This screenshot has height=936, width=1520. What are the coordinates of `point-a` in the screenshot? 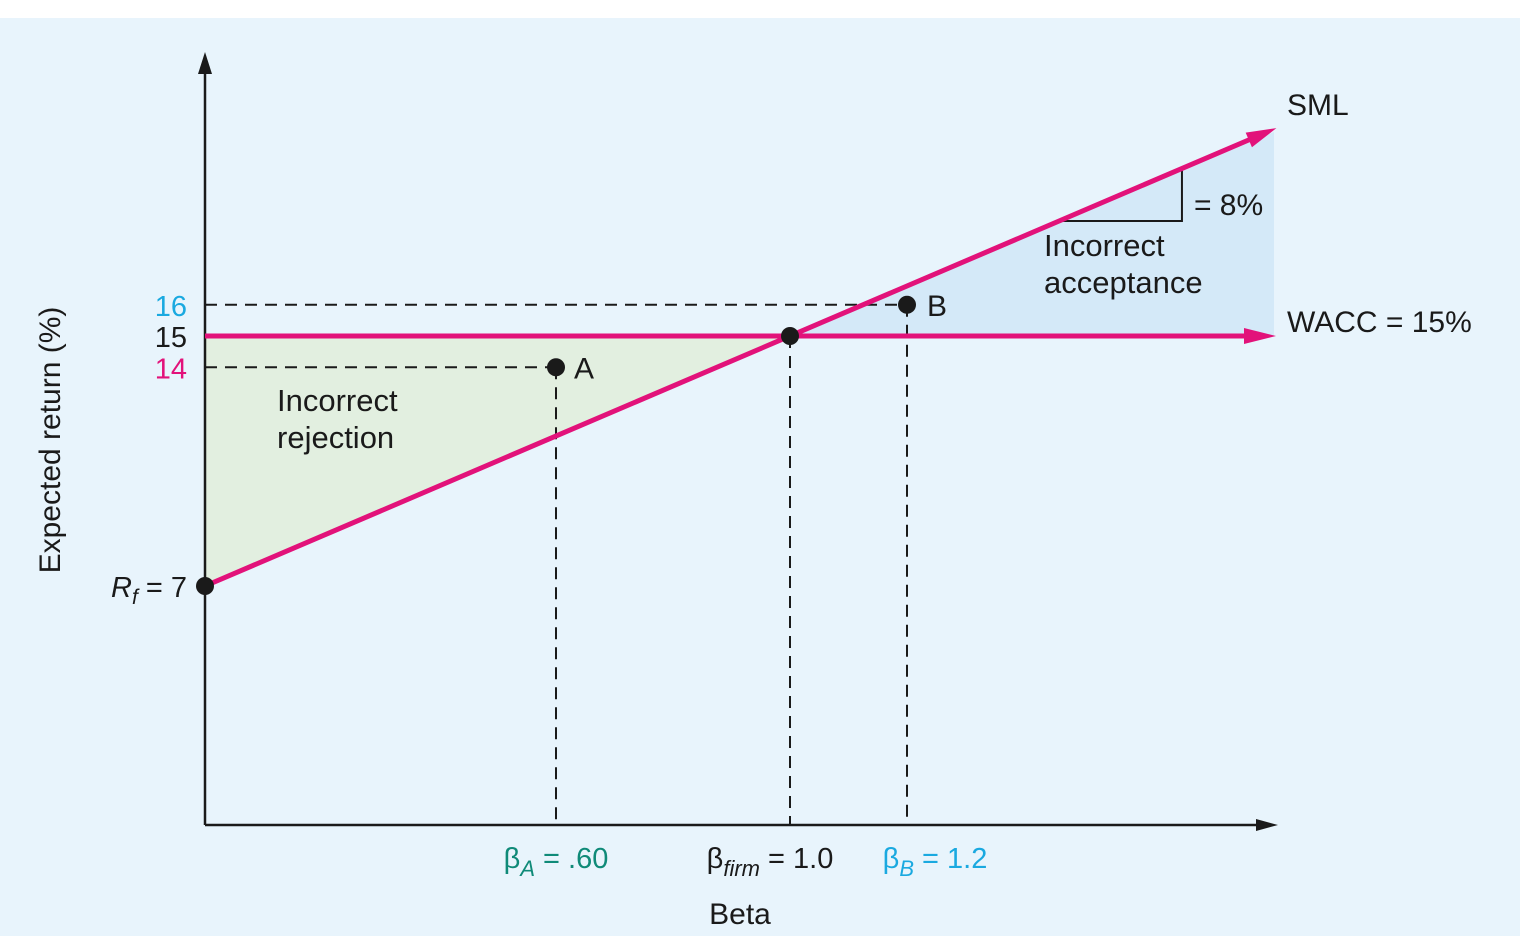 It's located at (556, 367).